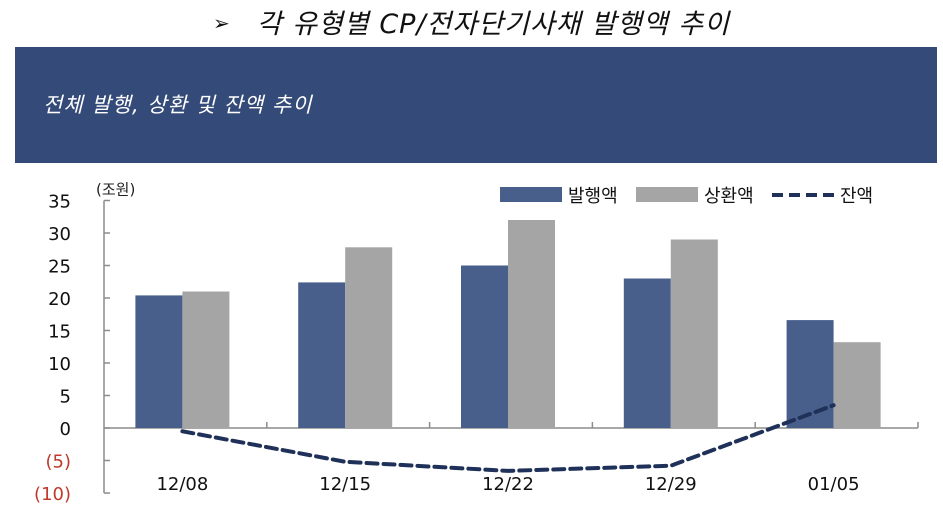 The height and width of the screenshot is (522, 943). Describe the element at coordinates (834, 484) in the screenshot. I see `x-tick-label: 01/05` at that location.